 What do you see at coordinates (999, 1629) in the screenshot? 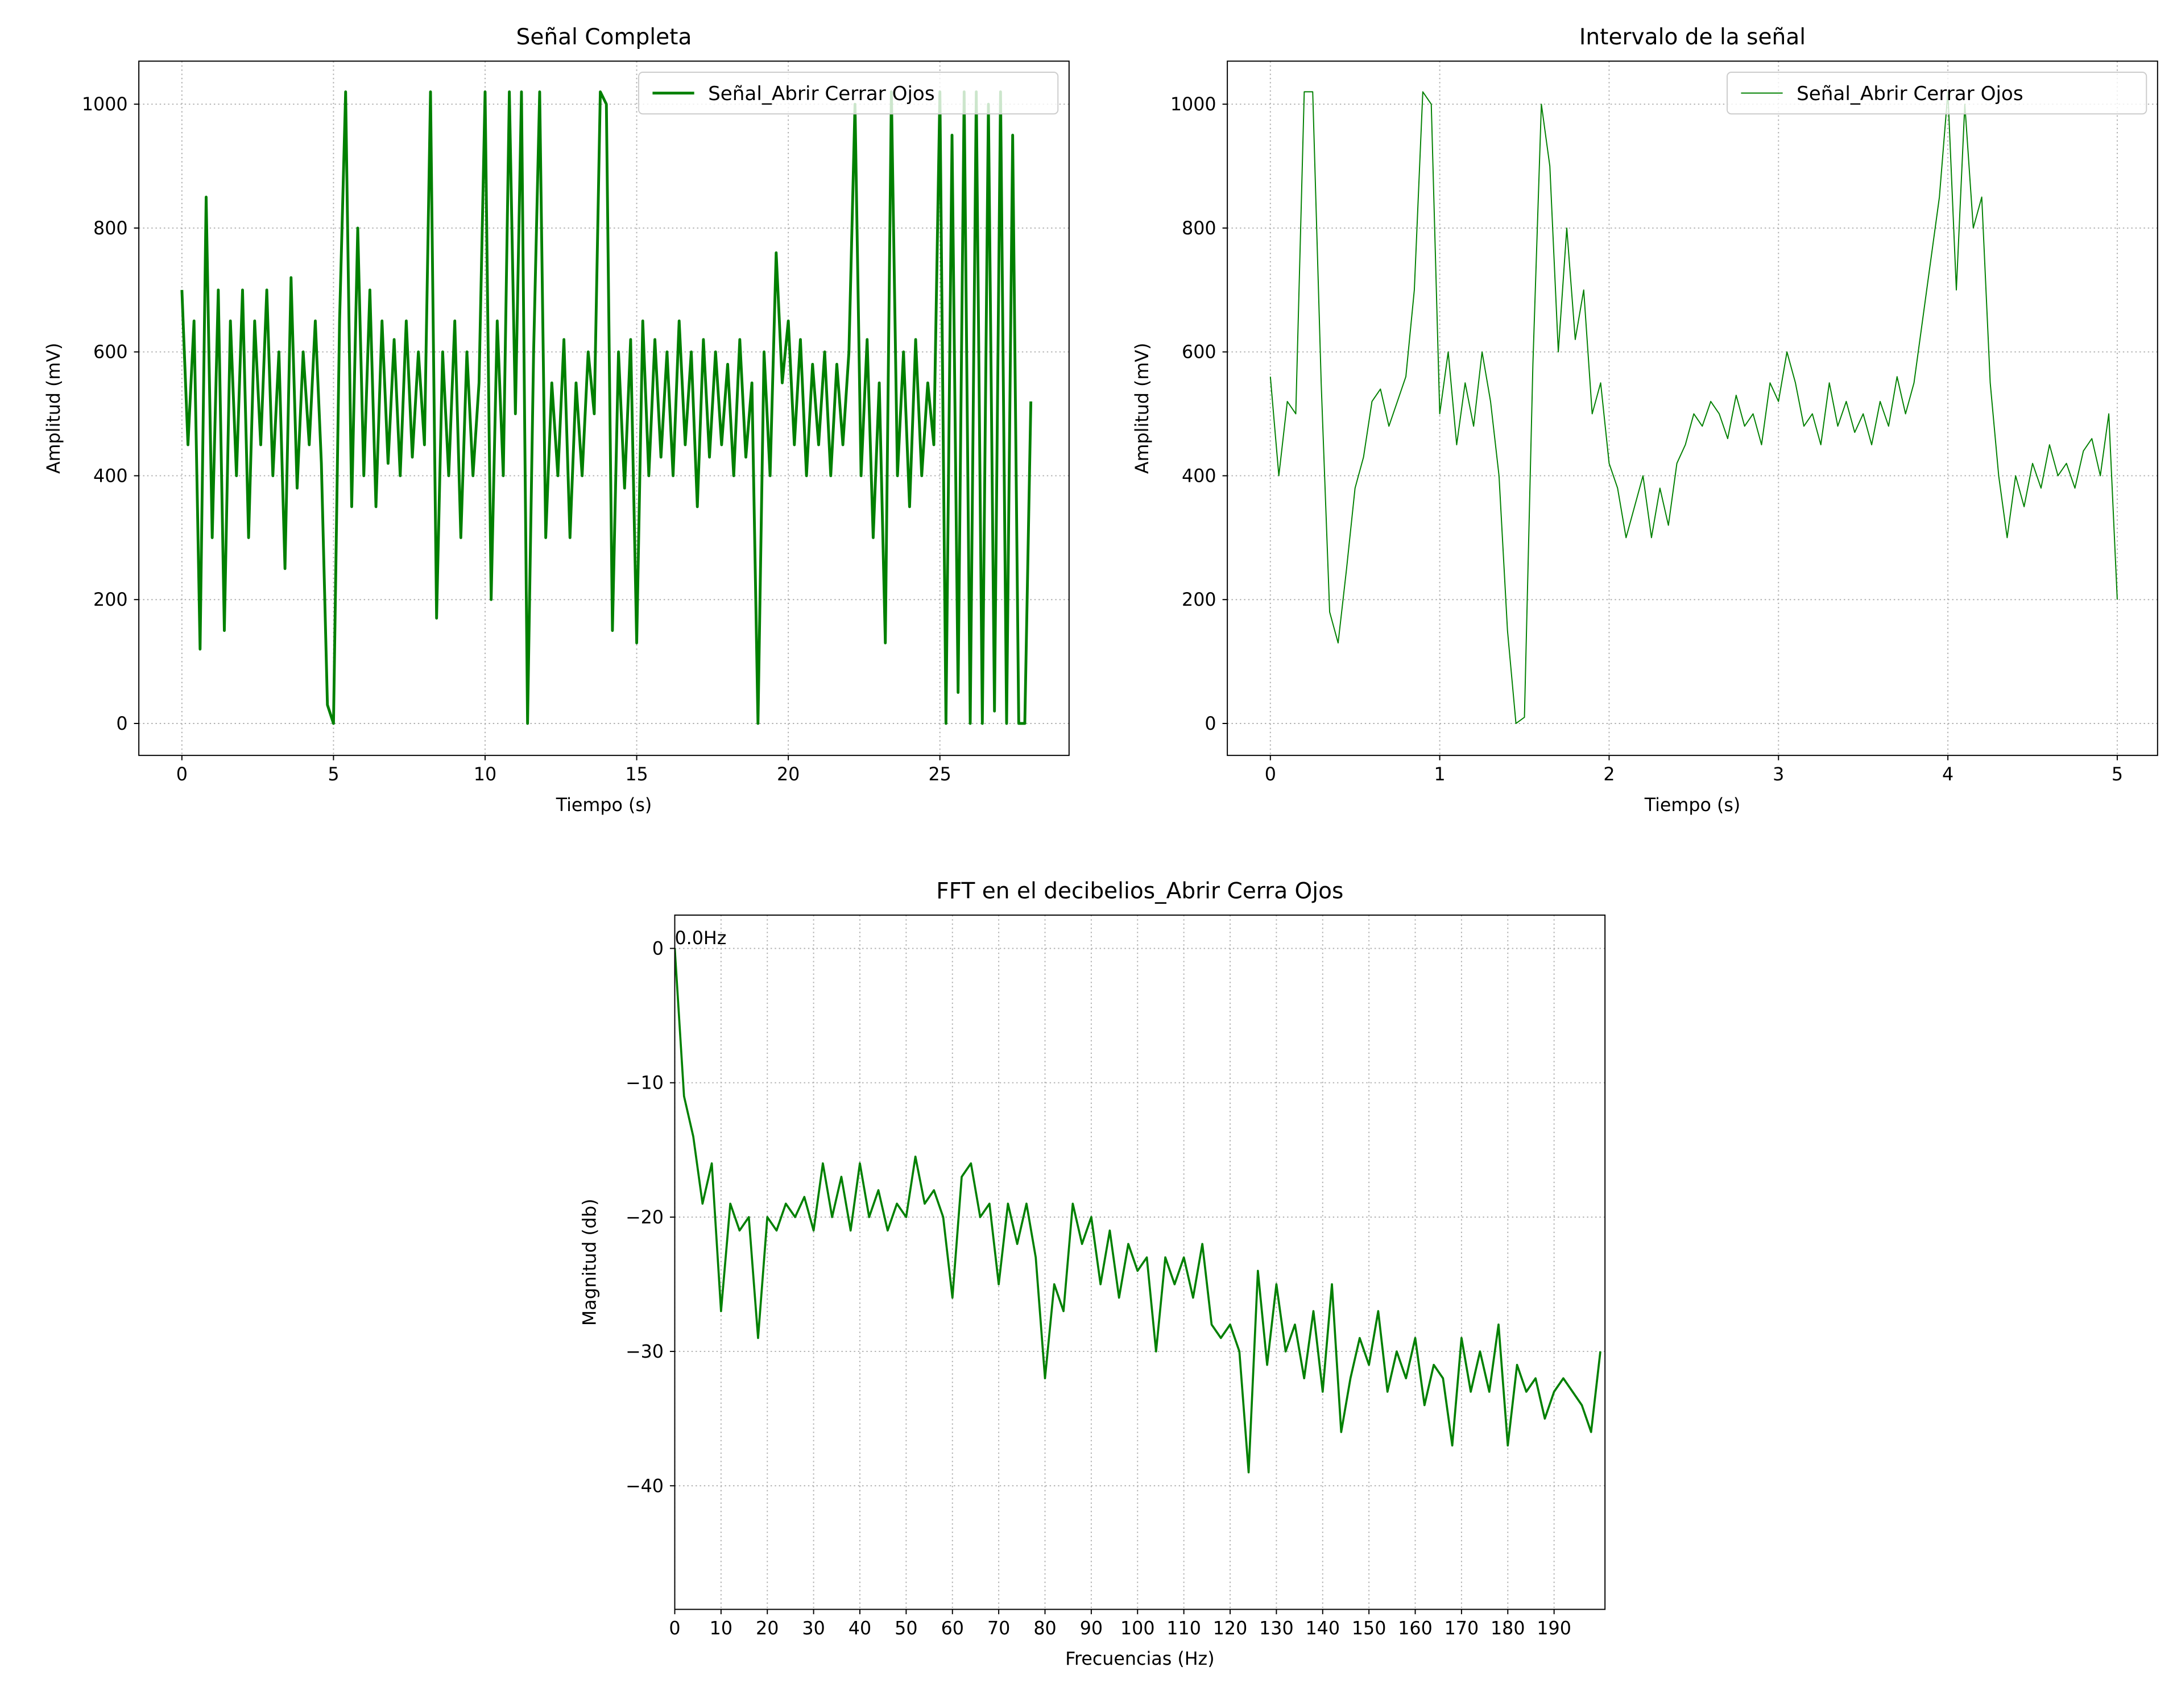
I see `x-tick-label: 70` at bounding box center [999, 1629].